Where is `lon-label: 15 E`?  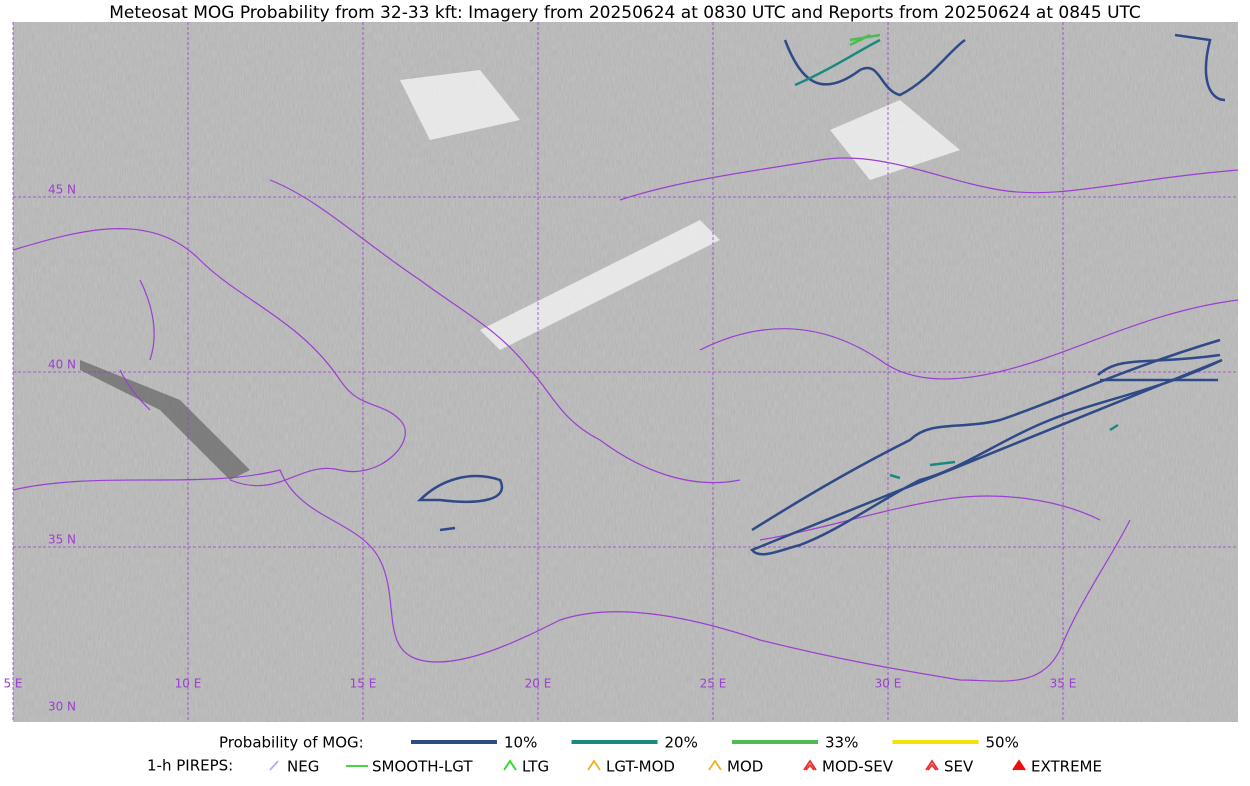
lon-label: 15 E is located at coordinates (363, 684).